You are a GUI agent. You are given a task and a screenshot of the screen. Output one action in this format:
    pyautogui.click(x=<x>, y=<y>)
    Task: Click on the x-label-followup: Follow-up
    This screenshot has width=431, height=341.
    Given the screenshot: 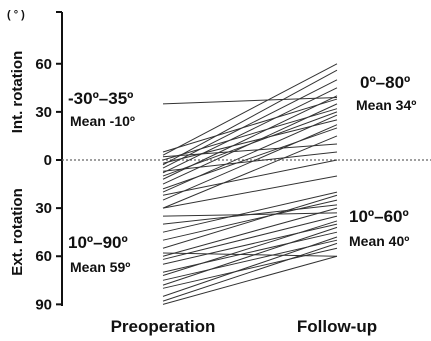 What is the action you would take?
    pyautogui.click(x=337, y=326)
    